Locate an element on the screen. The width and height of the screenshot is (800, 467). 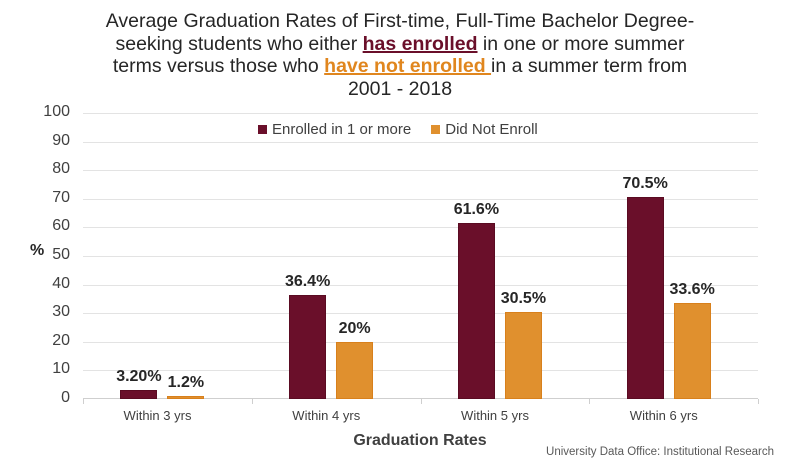
y-tick-label: 20 is located at coordinates (61, 340).